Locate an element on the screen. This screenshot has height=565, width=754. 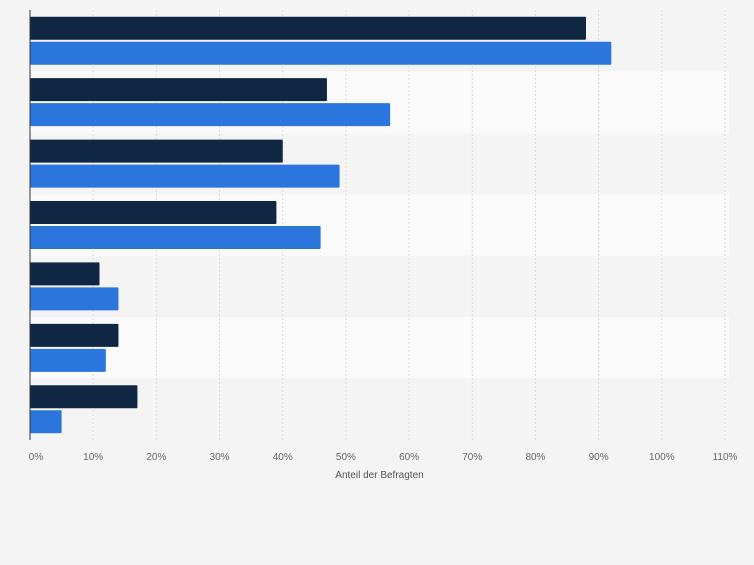
x-tick-label: 70% is located at coordinates (472, 457).